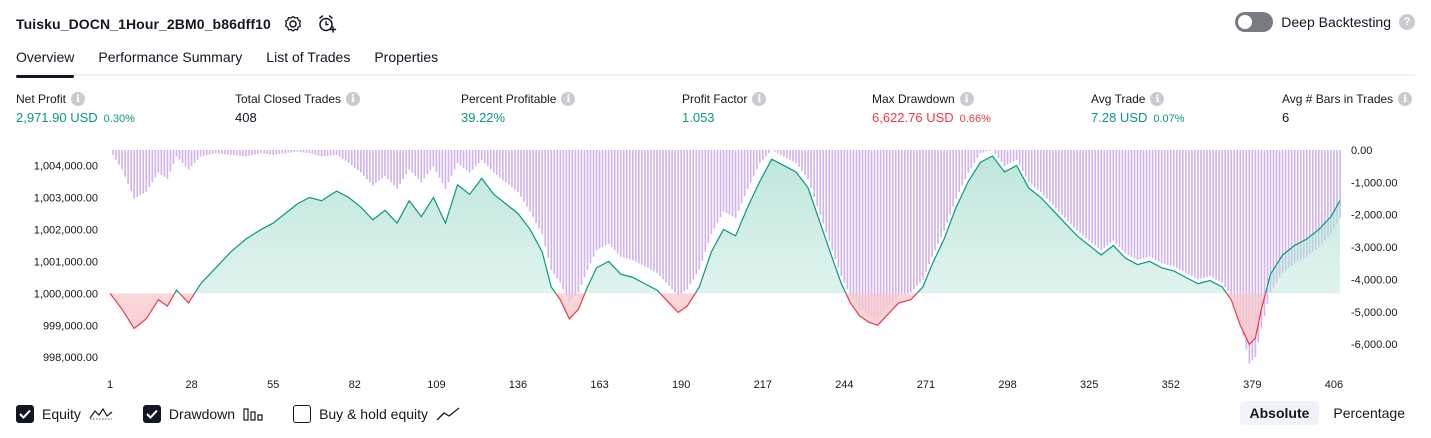  I want to click on alarm-clock-plus-icon, so click(327, 24).